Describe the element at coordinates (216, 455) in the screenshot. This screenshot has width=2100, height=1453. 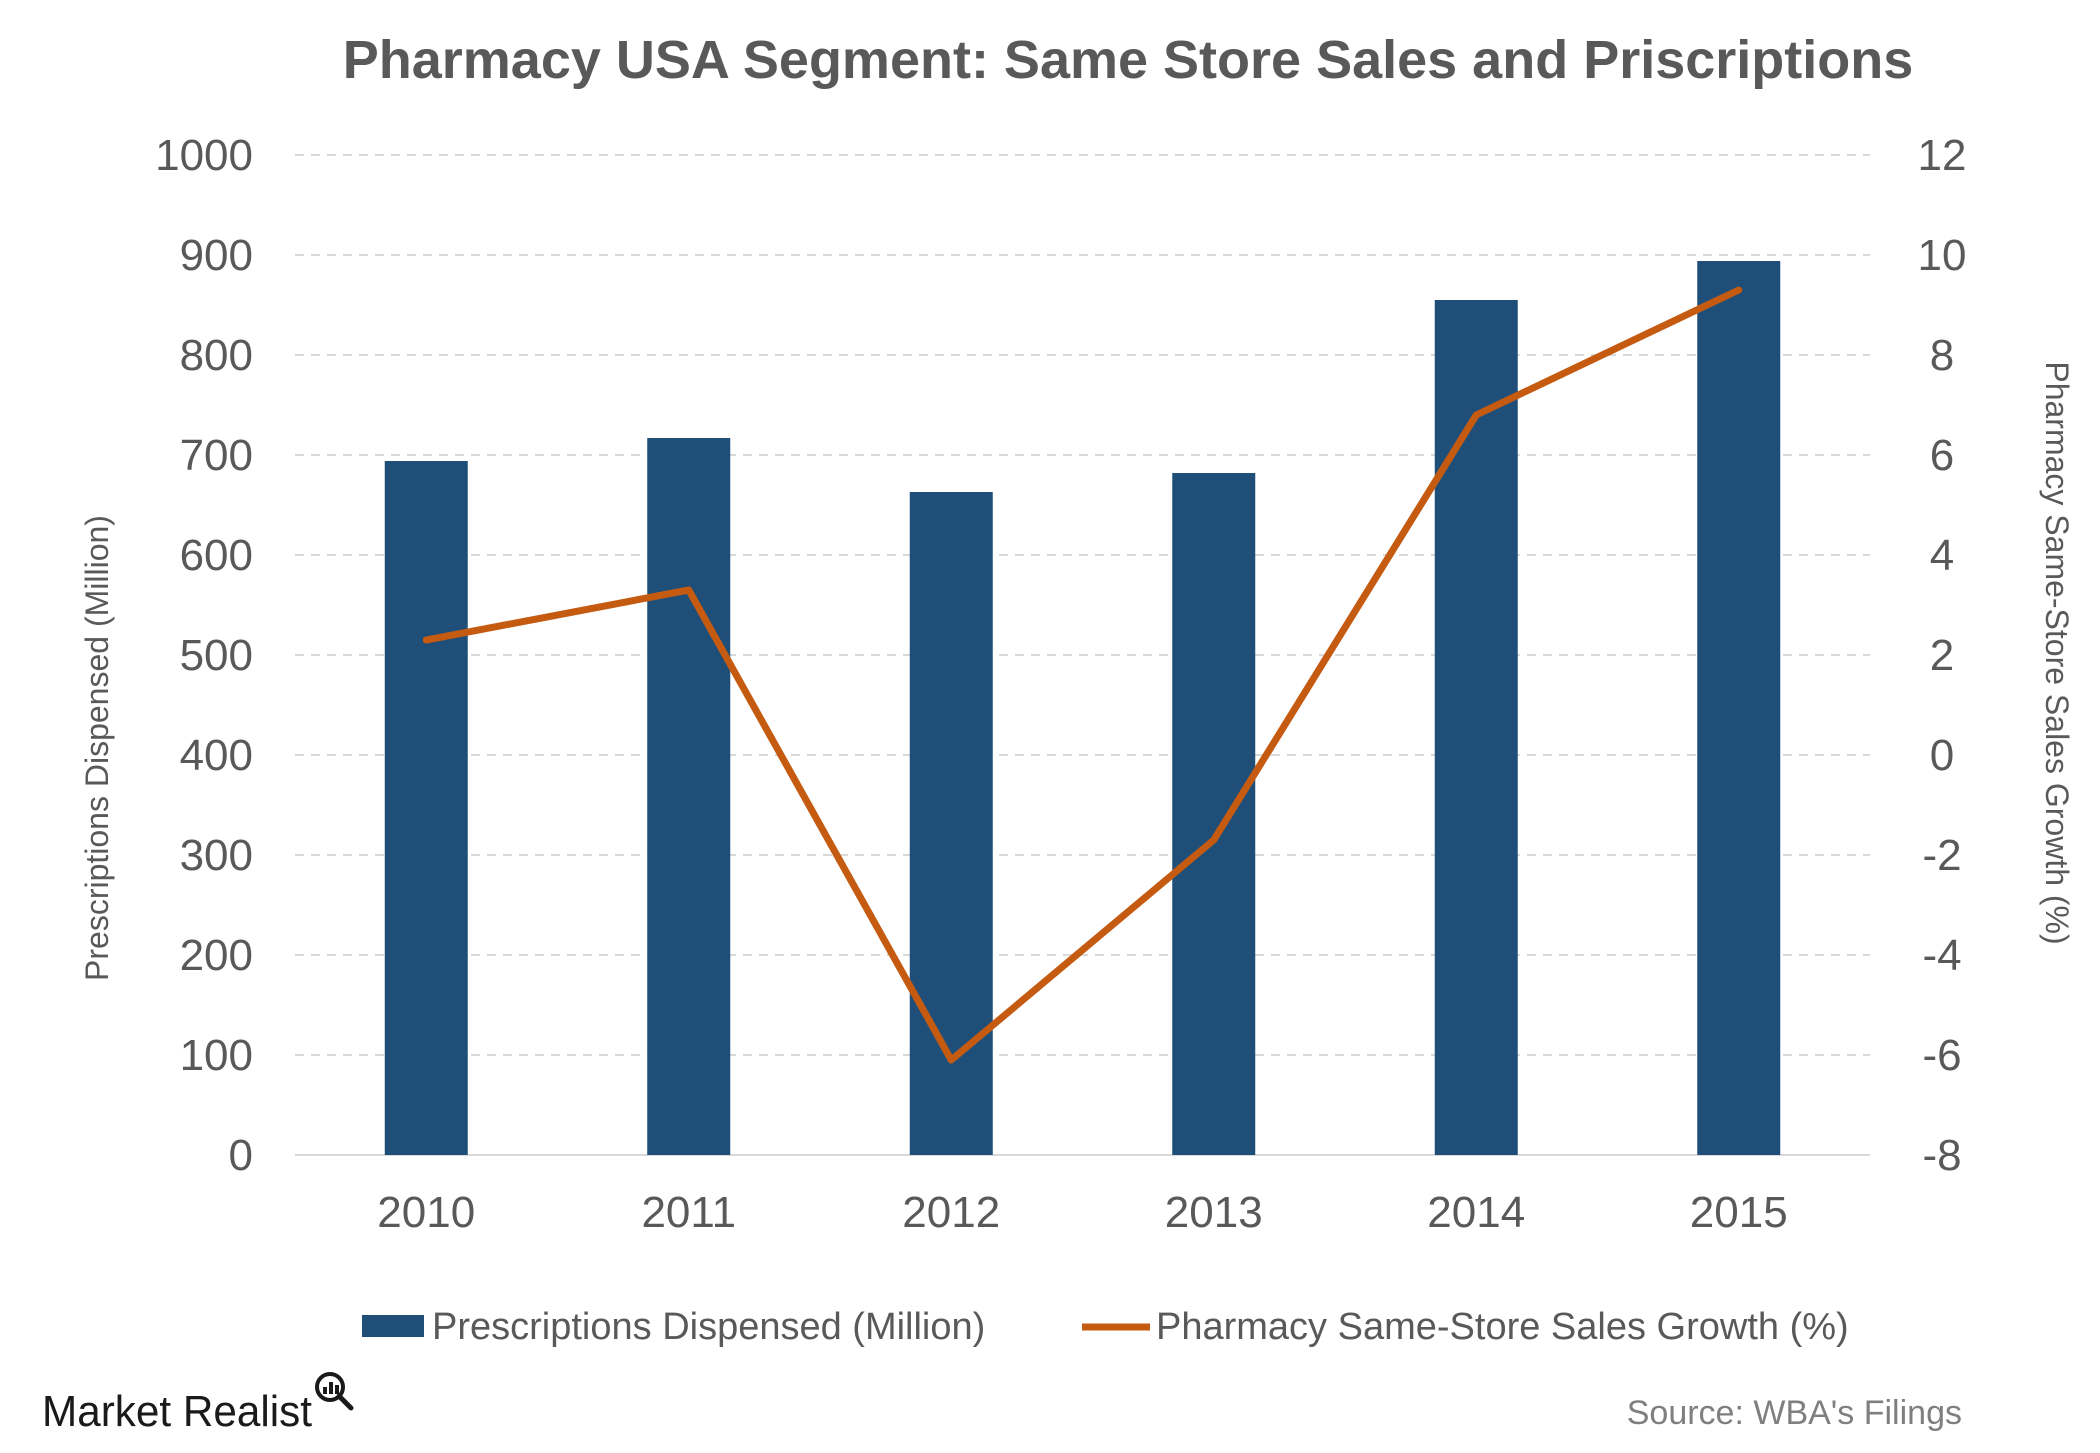
I see `y-tick-label: 700` at that location.